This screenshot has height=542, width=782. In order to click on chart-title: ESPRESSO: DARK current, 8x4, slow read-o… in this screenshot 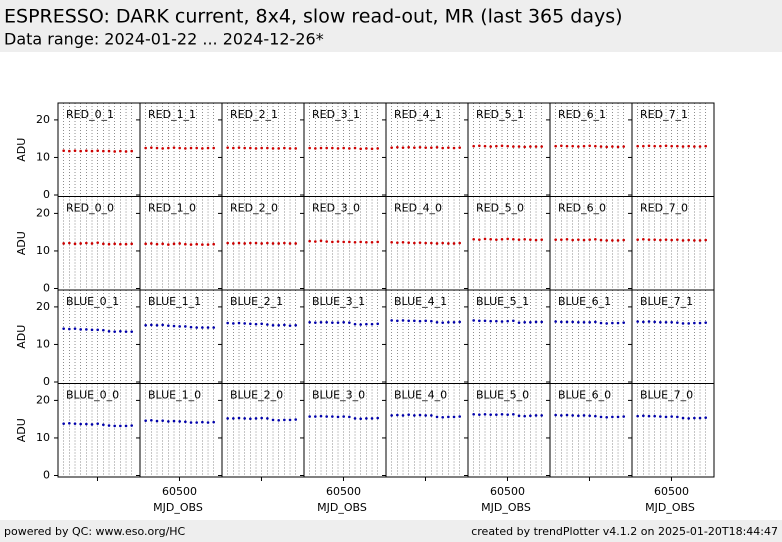, I will do `click(313, 17)`.